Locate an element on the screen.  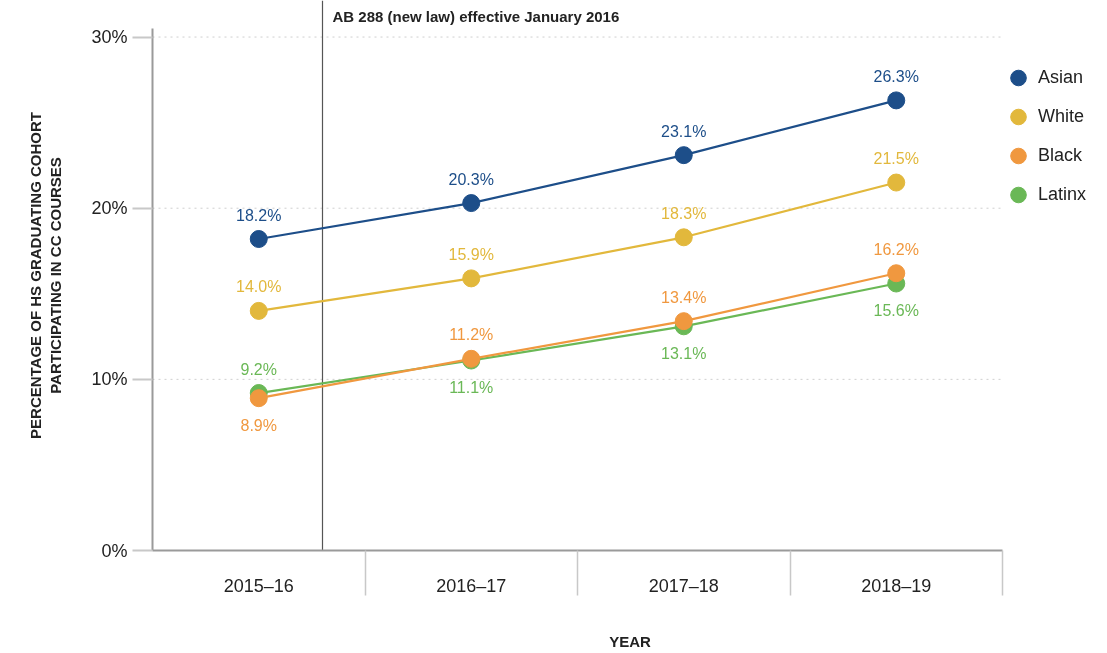
data-label: 18.2% is located at coordinates (259, 215).